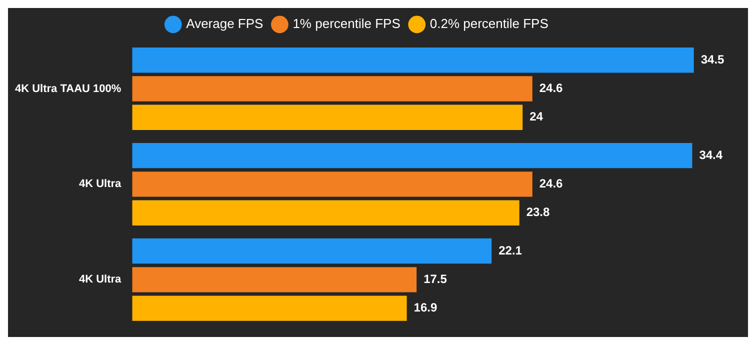 The image size is (756, 345). Describe the element at coordinates (510, 250) in the screenshot. I see `data-label: 22.1` at that location.